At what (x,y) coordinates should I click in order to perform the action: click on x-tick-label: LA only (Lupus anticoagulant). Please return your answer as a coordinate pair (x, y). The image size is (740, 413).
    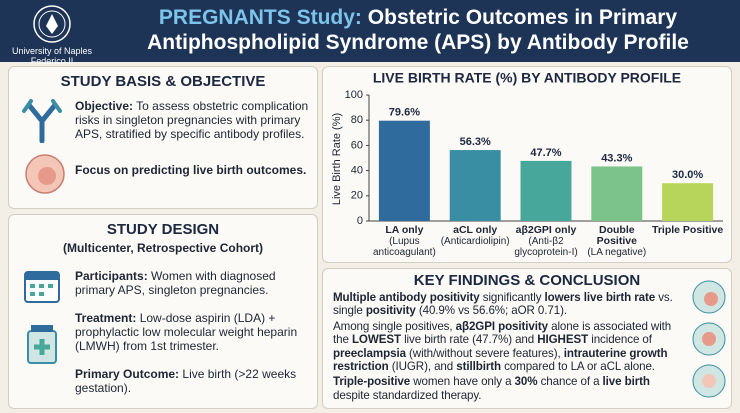
    Looking at the image, I should click on (404, 241).